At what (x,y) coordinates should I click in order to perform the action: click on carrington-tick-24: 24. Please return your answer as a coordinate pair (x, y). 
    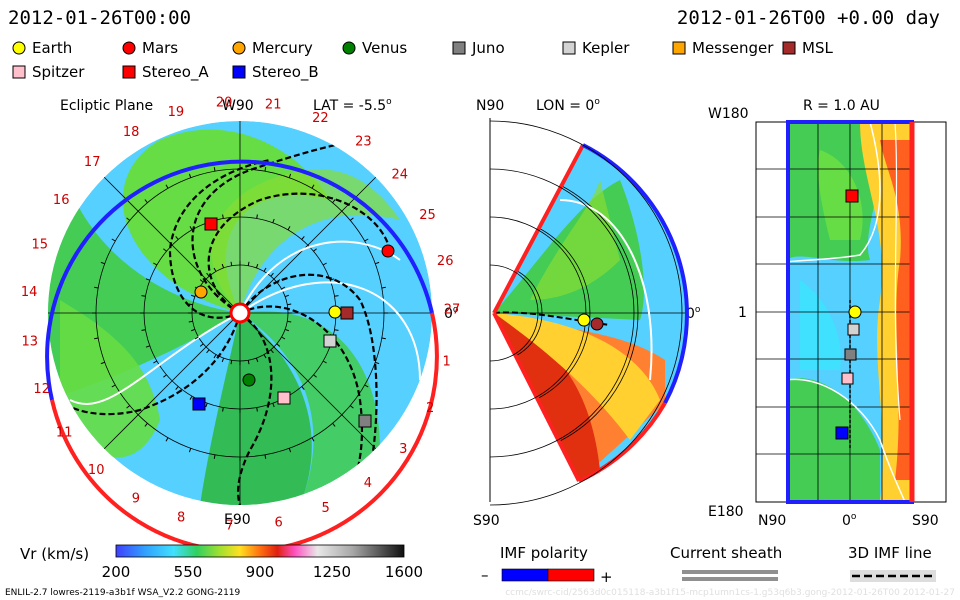
    Looking at the image, I should click on (400, 175).